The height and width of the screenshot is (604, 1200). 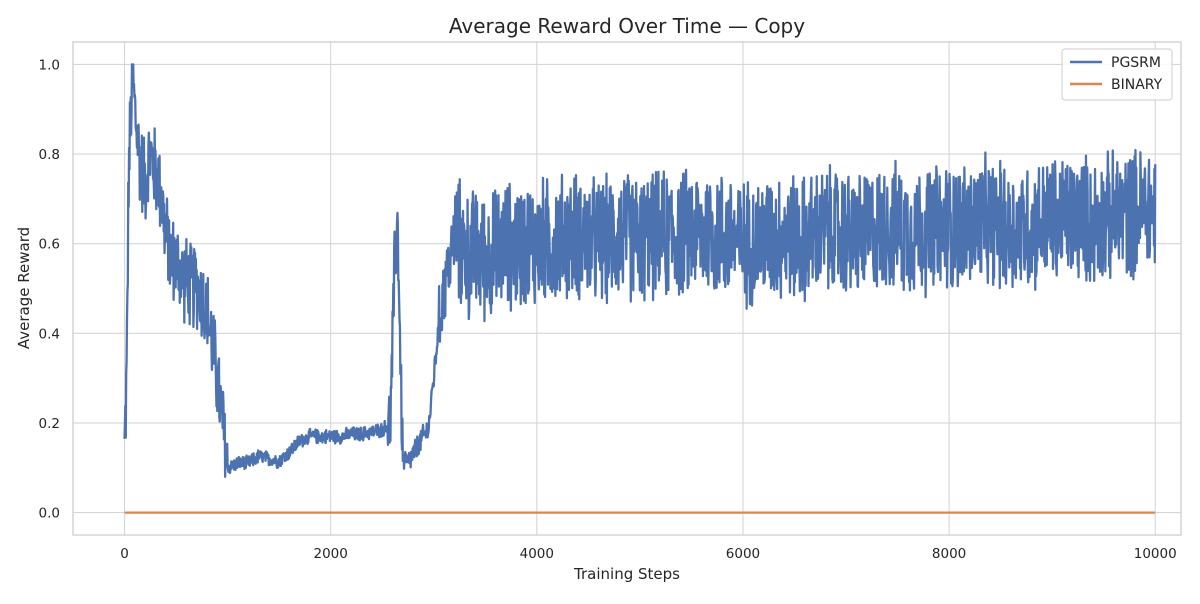 I want to click on y-tick-label: 0.4, so click(x=49, y=334).